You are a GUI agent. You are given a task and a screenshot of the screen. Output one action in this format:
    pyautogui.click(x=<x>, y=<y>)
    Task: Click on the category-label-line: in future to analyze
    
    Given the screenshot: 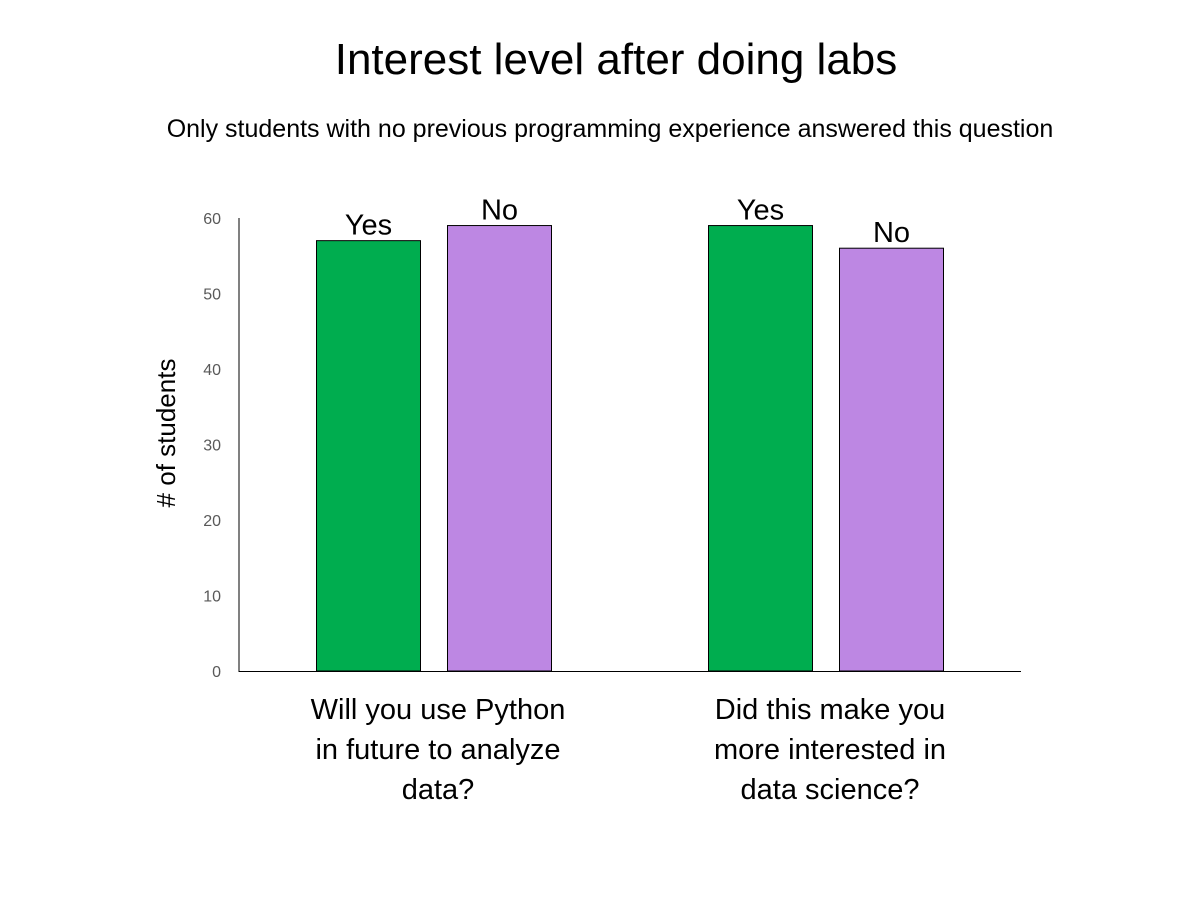 What is the action you would take?
    pyautogui.click(x=437, y=750)
    